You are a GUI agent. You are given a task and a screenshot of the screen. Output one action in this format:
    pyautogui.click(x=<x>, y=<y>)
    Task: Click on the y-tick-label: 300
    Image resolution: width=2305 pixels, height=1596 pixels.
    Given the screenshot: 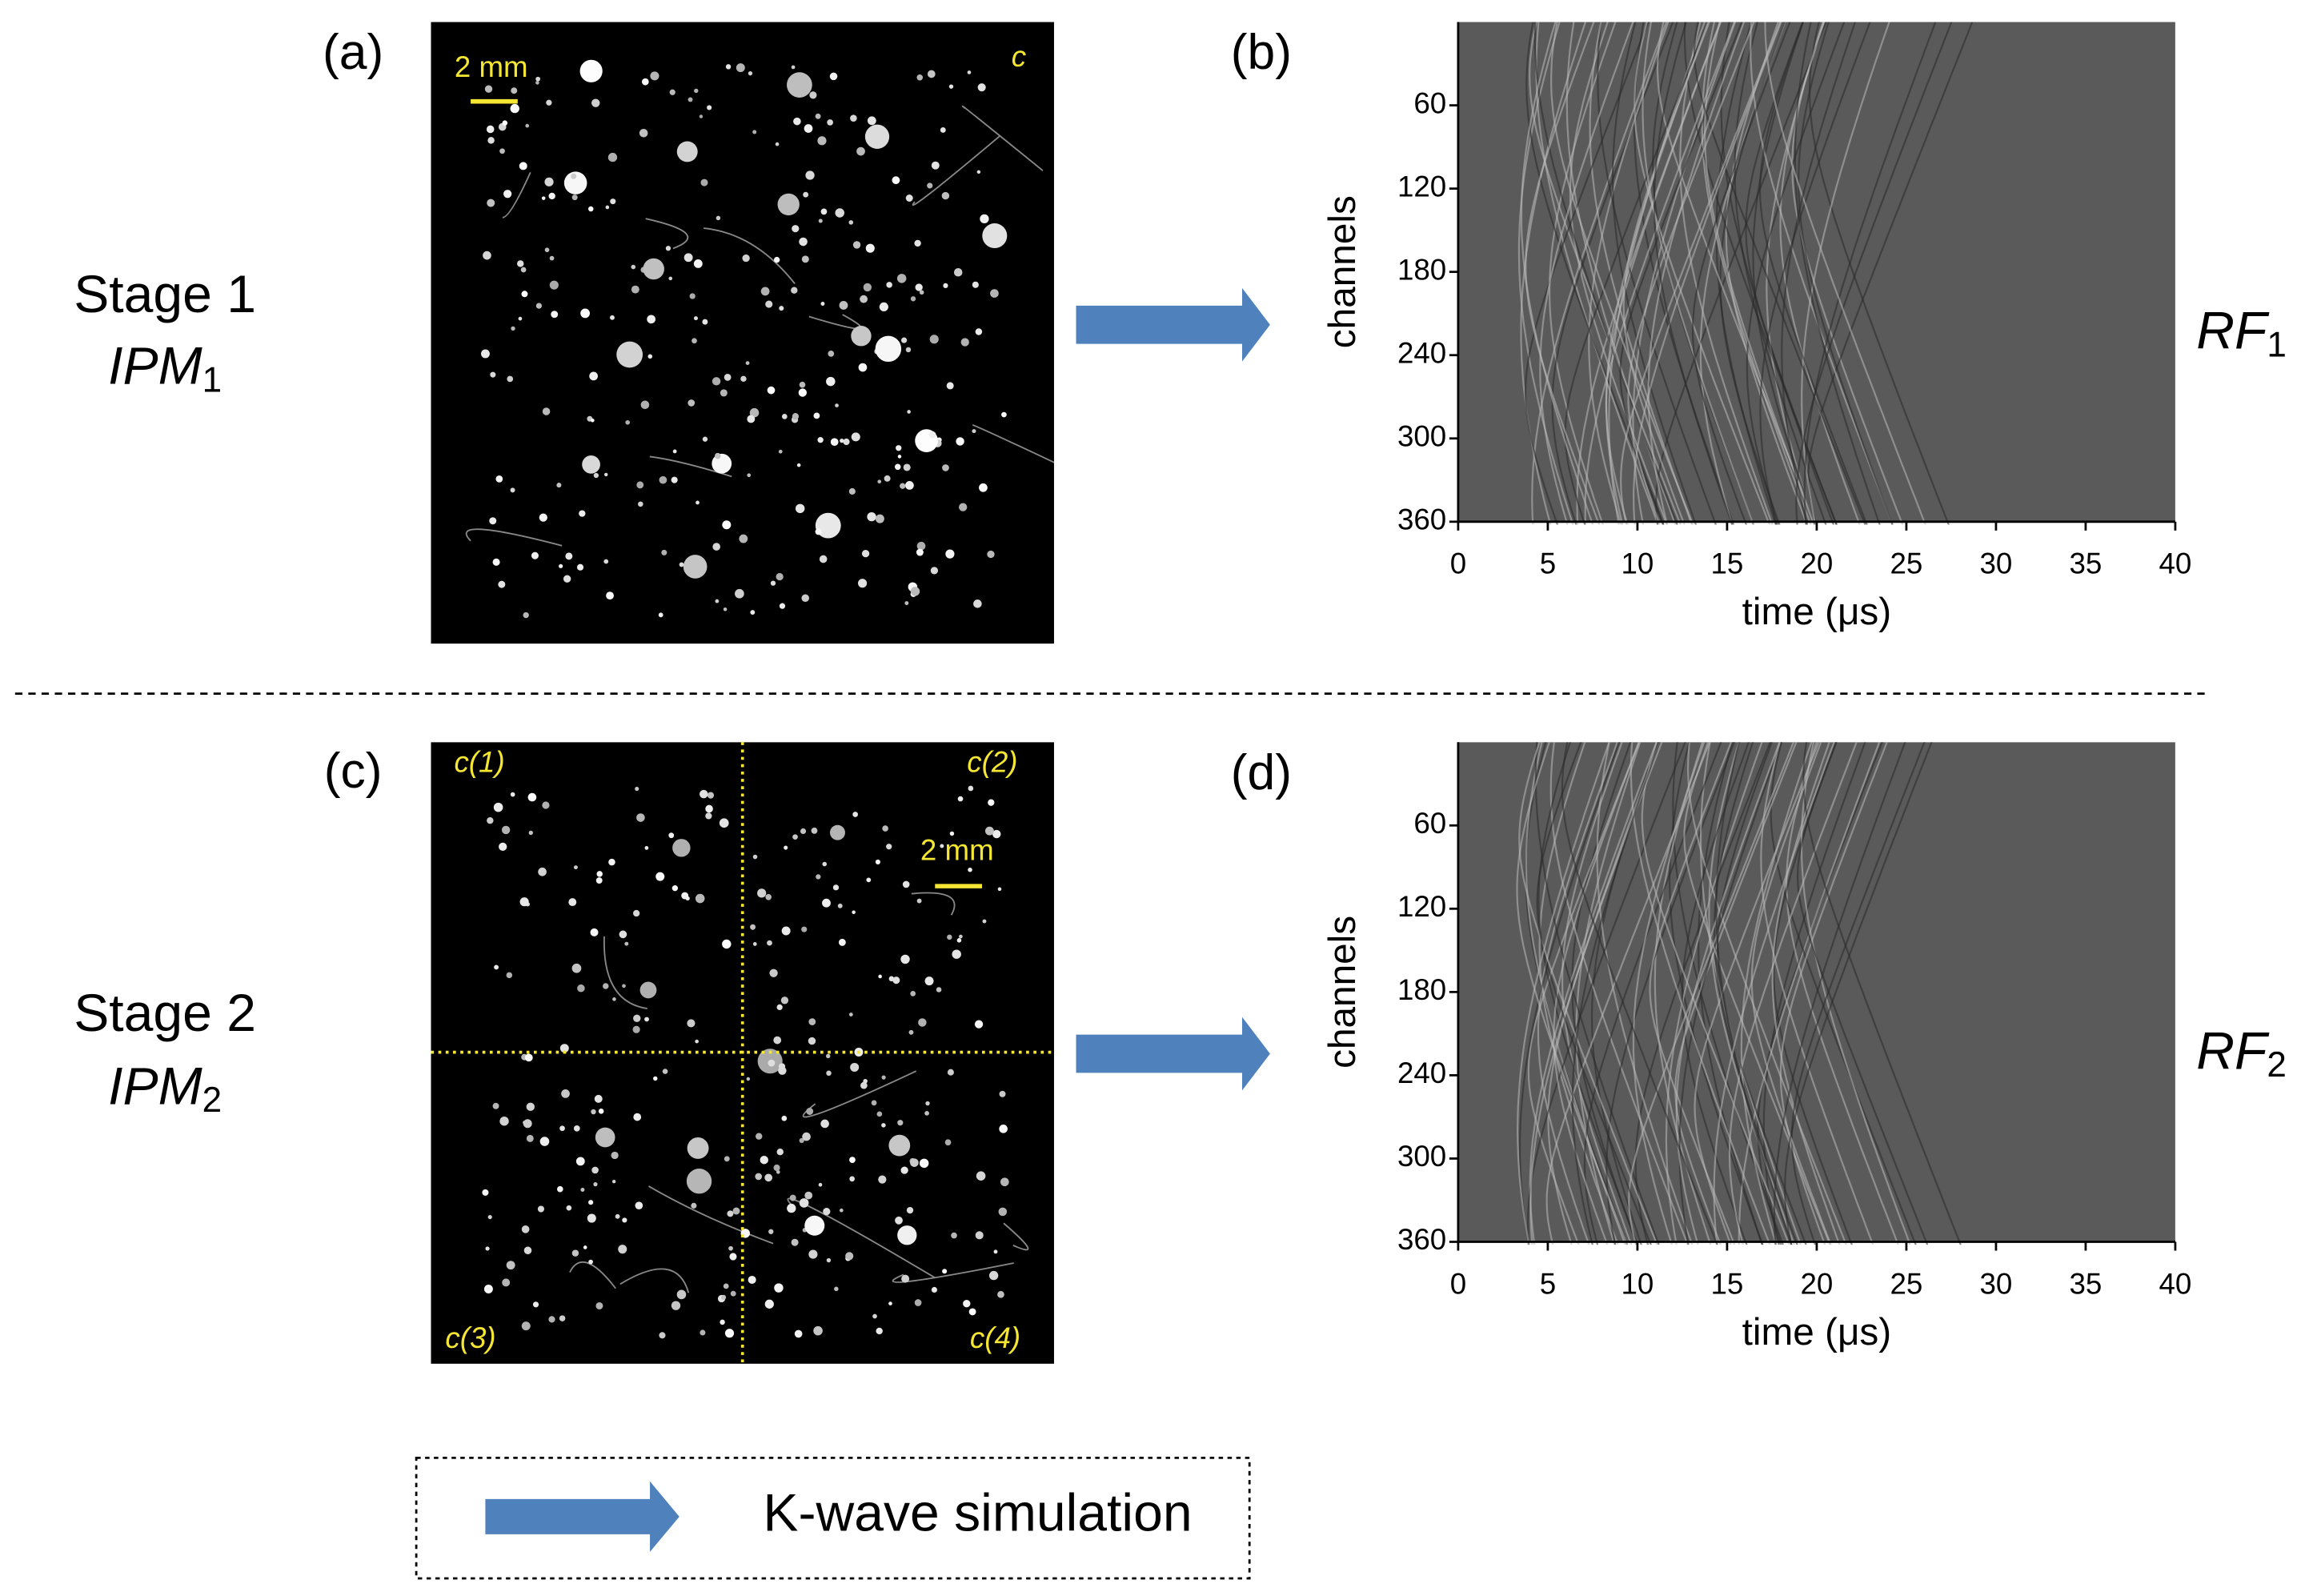 What is the action you would take?
    pyautogui.click(x=1421, y=435)
    